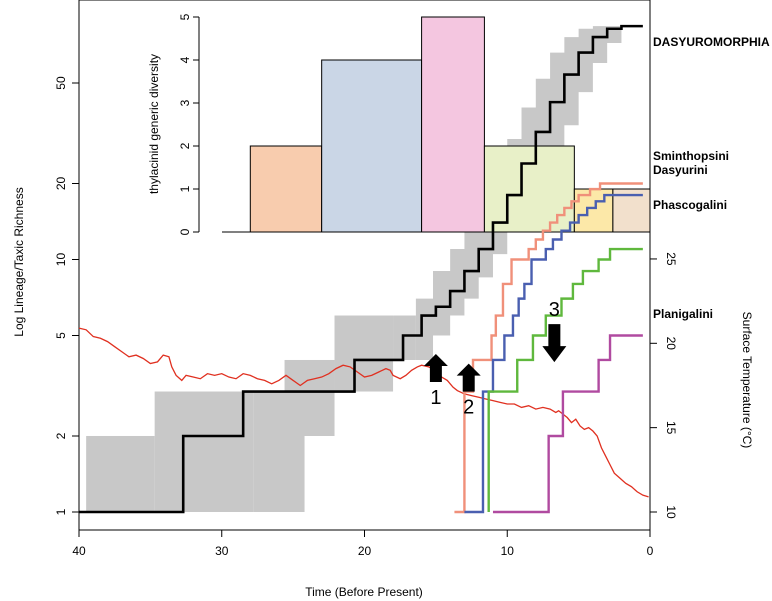 This screenshot has width=772, height=601. Describe the element at coordinates (61, 83) in the screenshot. I see `y-left-tick-label: 50` at that location.